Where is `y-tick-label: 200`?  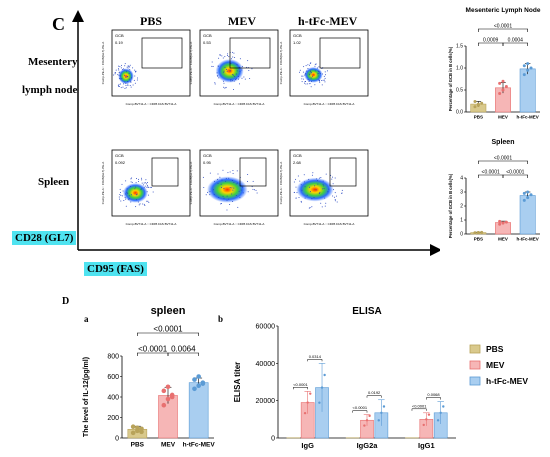 y-tick-label: 200 is located at coordinates (113, 418).